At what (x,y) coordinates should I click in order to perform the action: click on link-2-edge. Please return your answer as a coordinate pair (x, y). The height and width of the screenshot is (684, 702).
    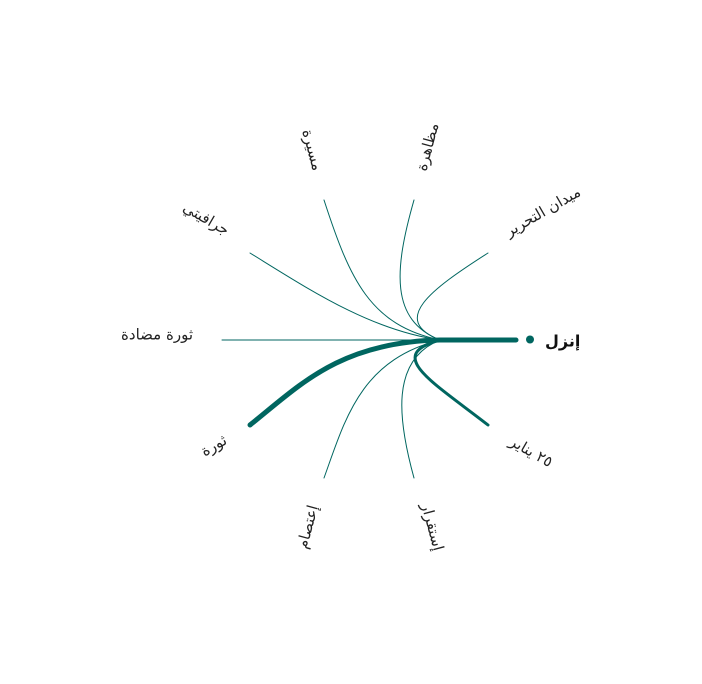
    Looking at the image, I should click on (458, 270).